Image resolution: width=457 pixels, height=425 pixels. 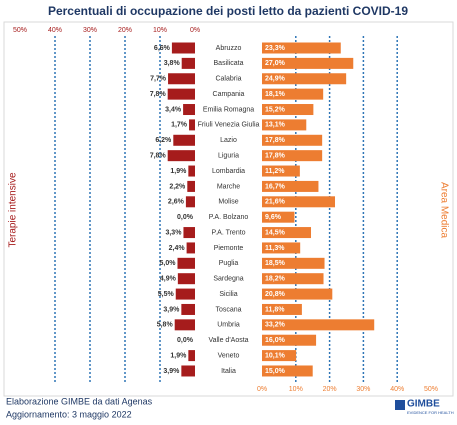 What do you see at coordinates (166, 294) in the screenshot?
I see `value-label: 5,5%` at bounding box center [166, 294].